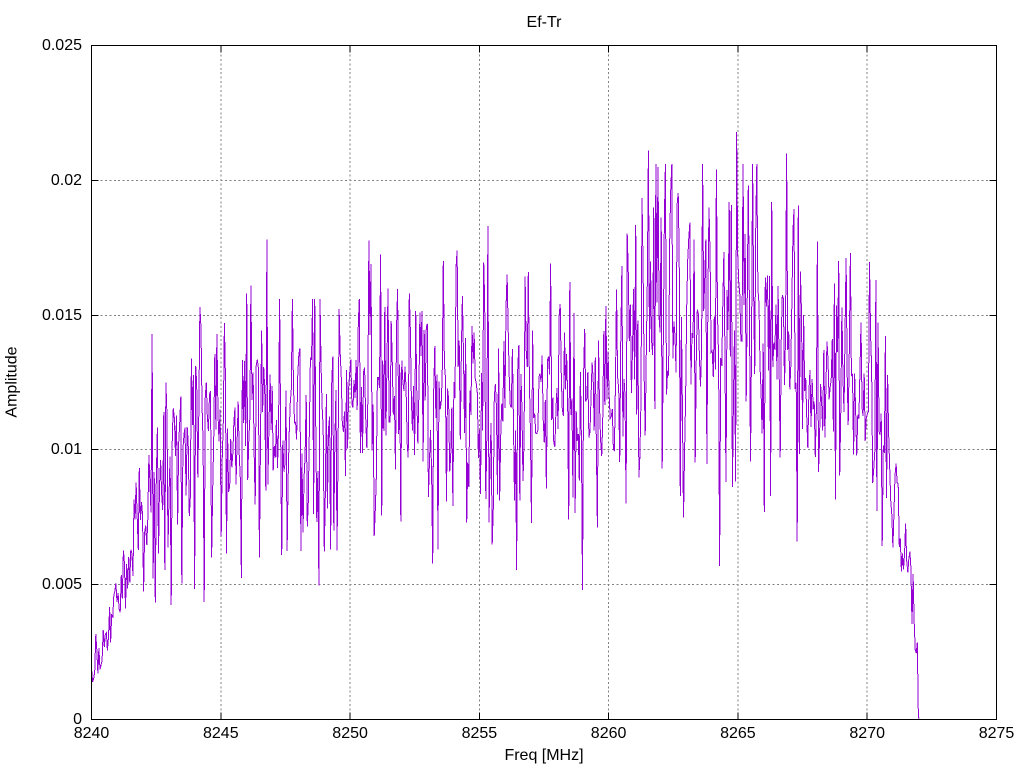 Image resolution: width=1024 pixels, height=768 pixels. What do you see at coordinates (12, 381) in the screenshot?
I see `svg-text: Amplitude` at bounding box center [12, 381].